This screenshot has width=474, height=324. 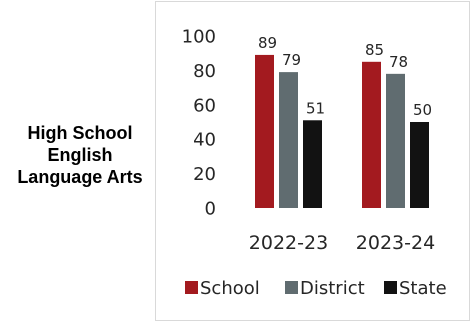 What do you see at coordinates (332, 288) in the screenshot?
I see `legend-label-district: District` at bounding box center [332, 288].